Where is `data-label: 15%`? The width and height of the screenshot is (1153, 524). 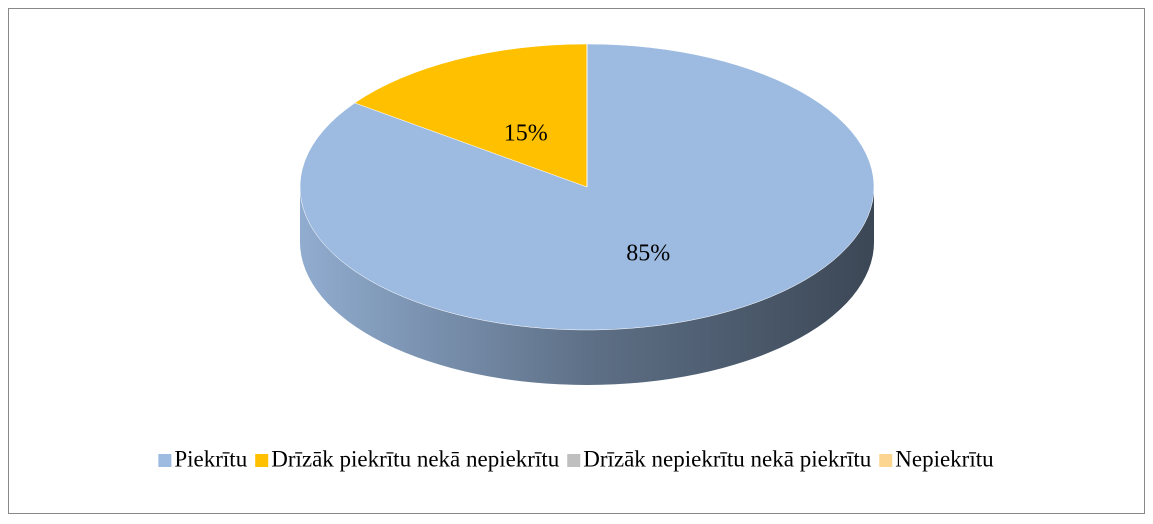
data-label: 15% is located at coordinates (526, 134).